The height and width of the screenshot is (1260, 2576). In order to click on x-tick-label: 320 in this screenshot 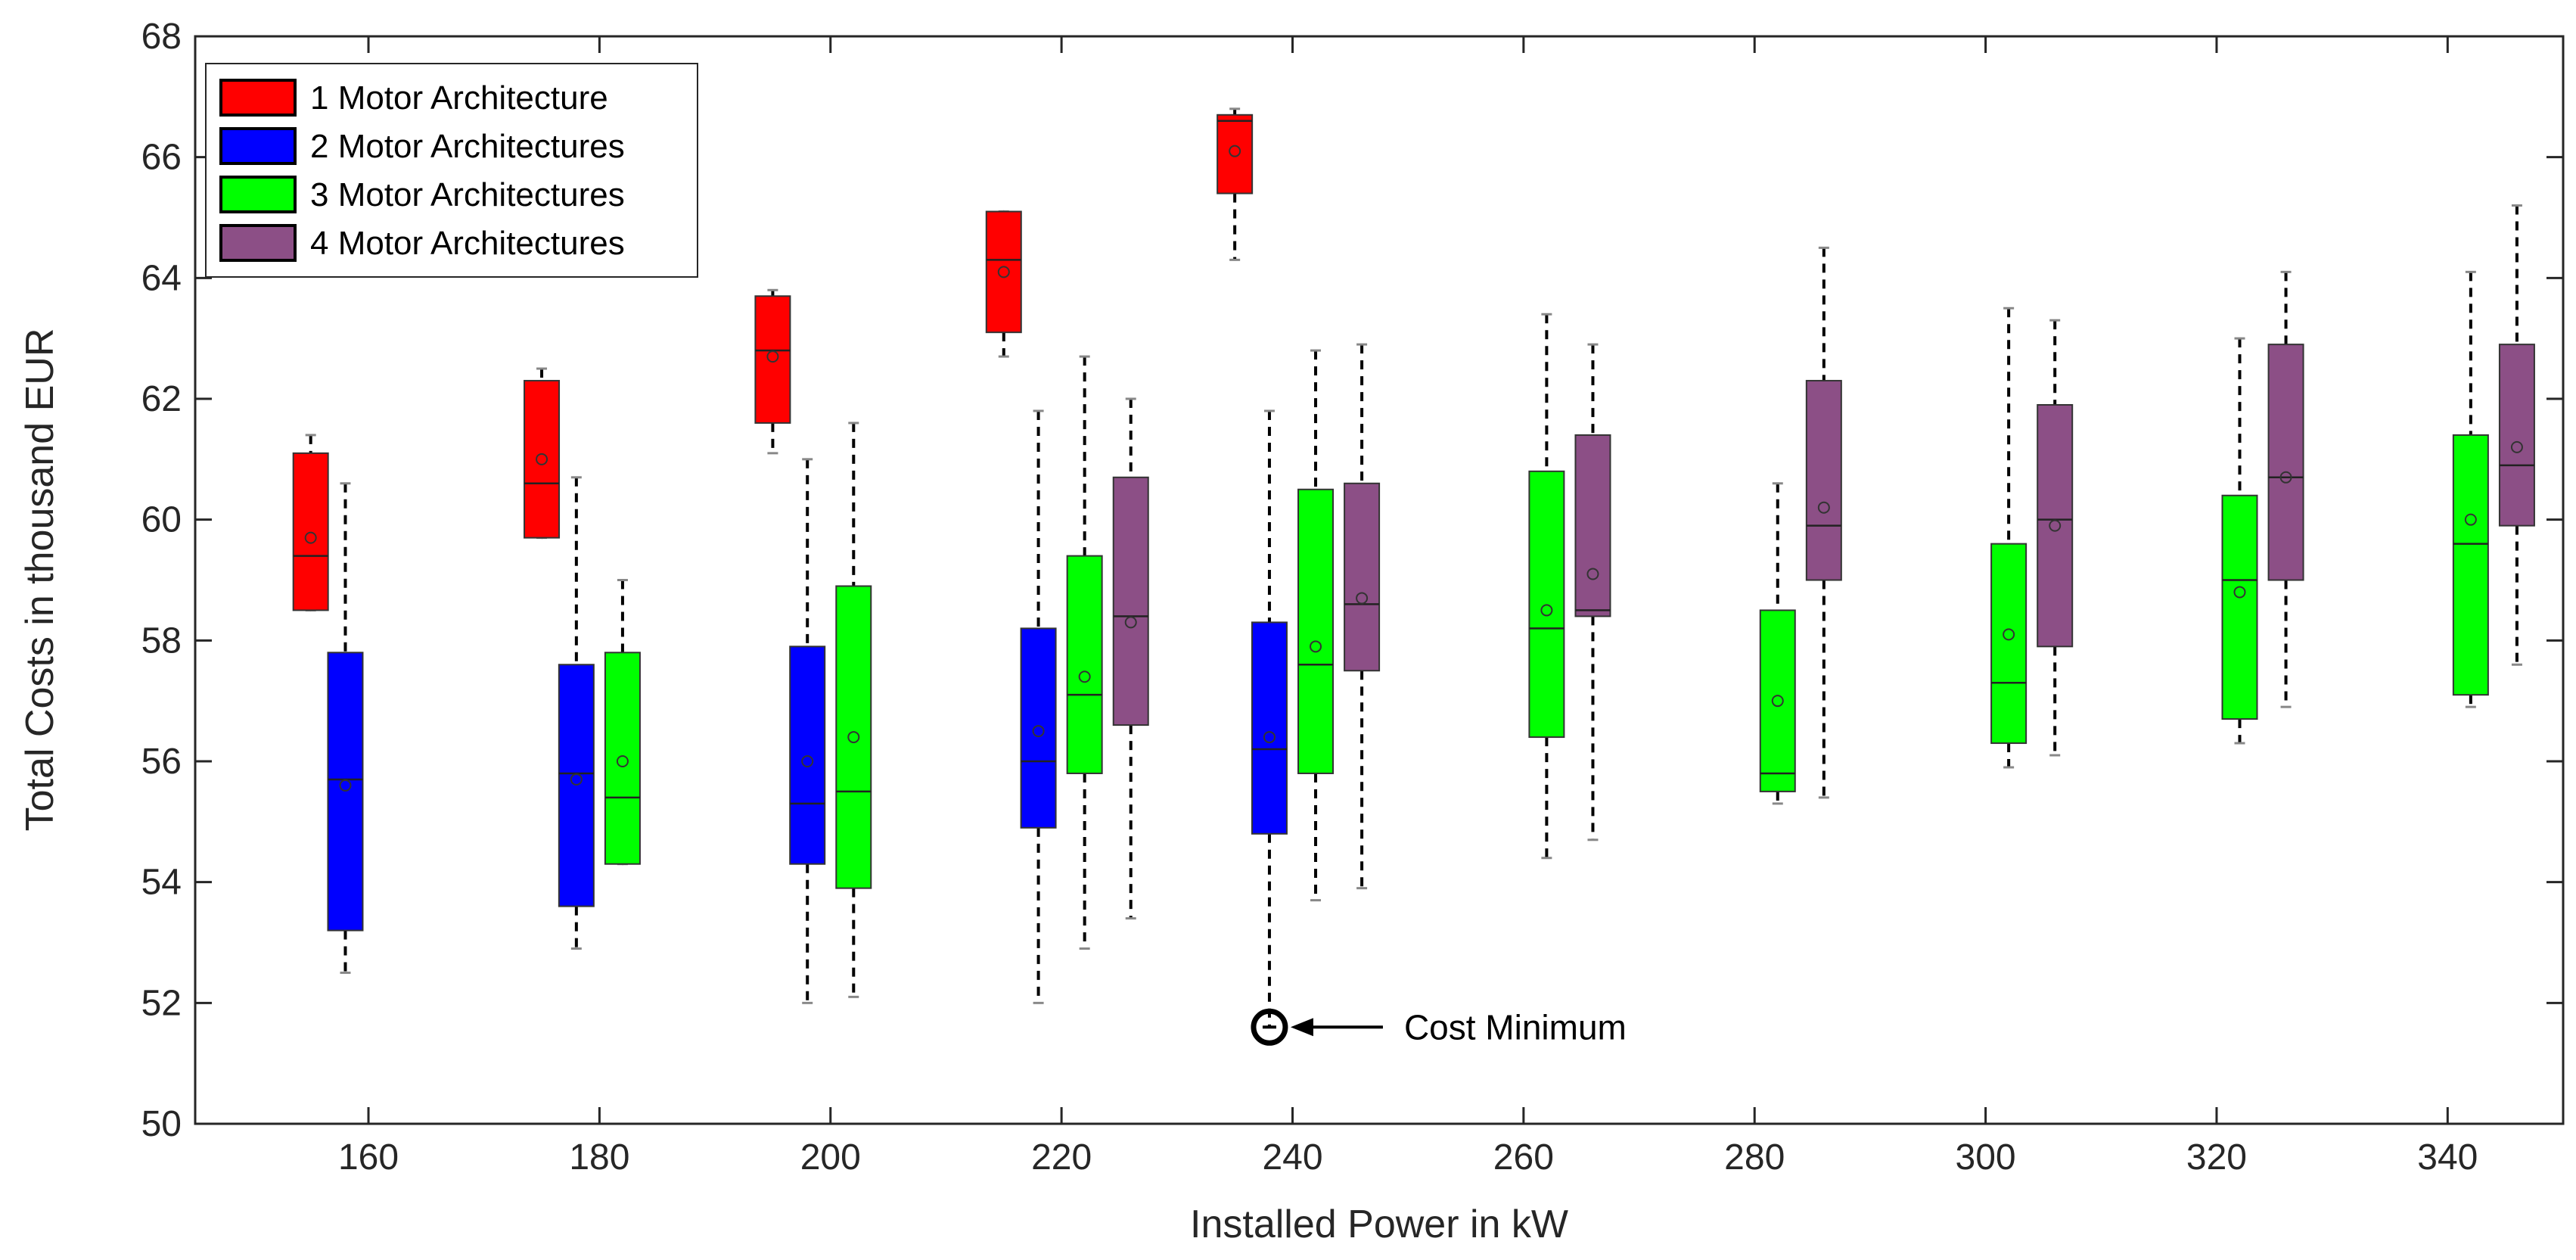, I will do `click(2216, 1157)`.